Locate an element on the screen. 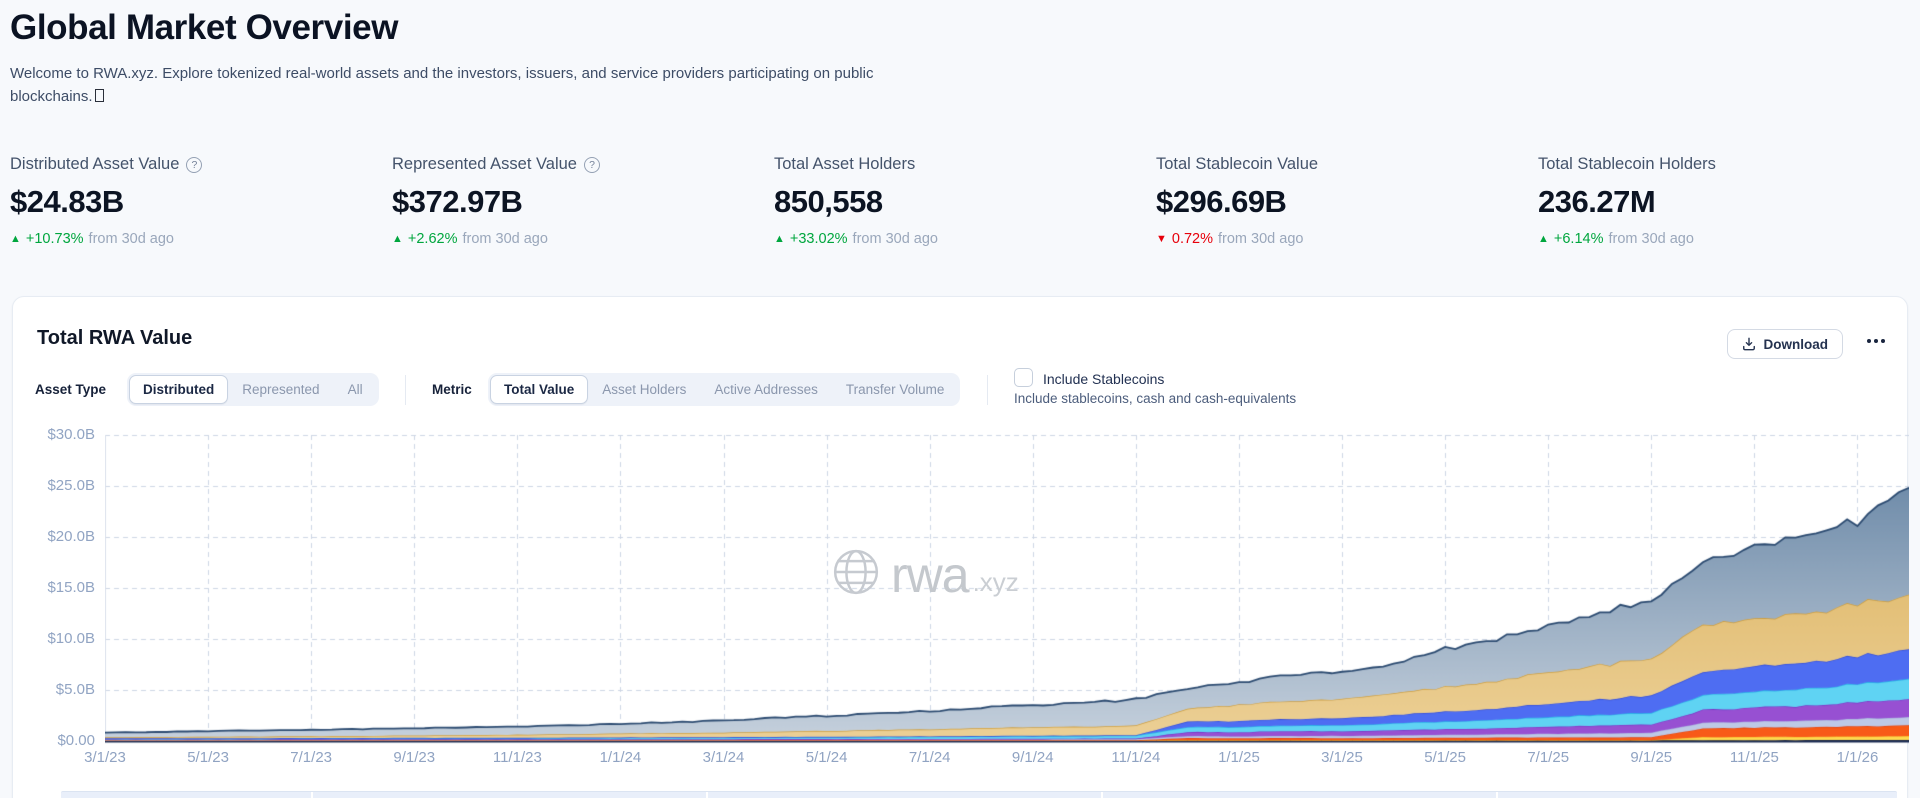 This screenshot has width=1920, height=798. stat-value: 850,558 is located at coordinates (828, 201).